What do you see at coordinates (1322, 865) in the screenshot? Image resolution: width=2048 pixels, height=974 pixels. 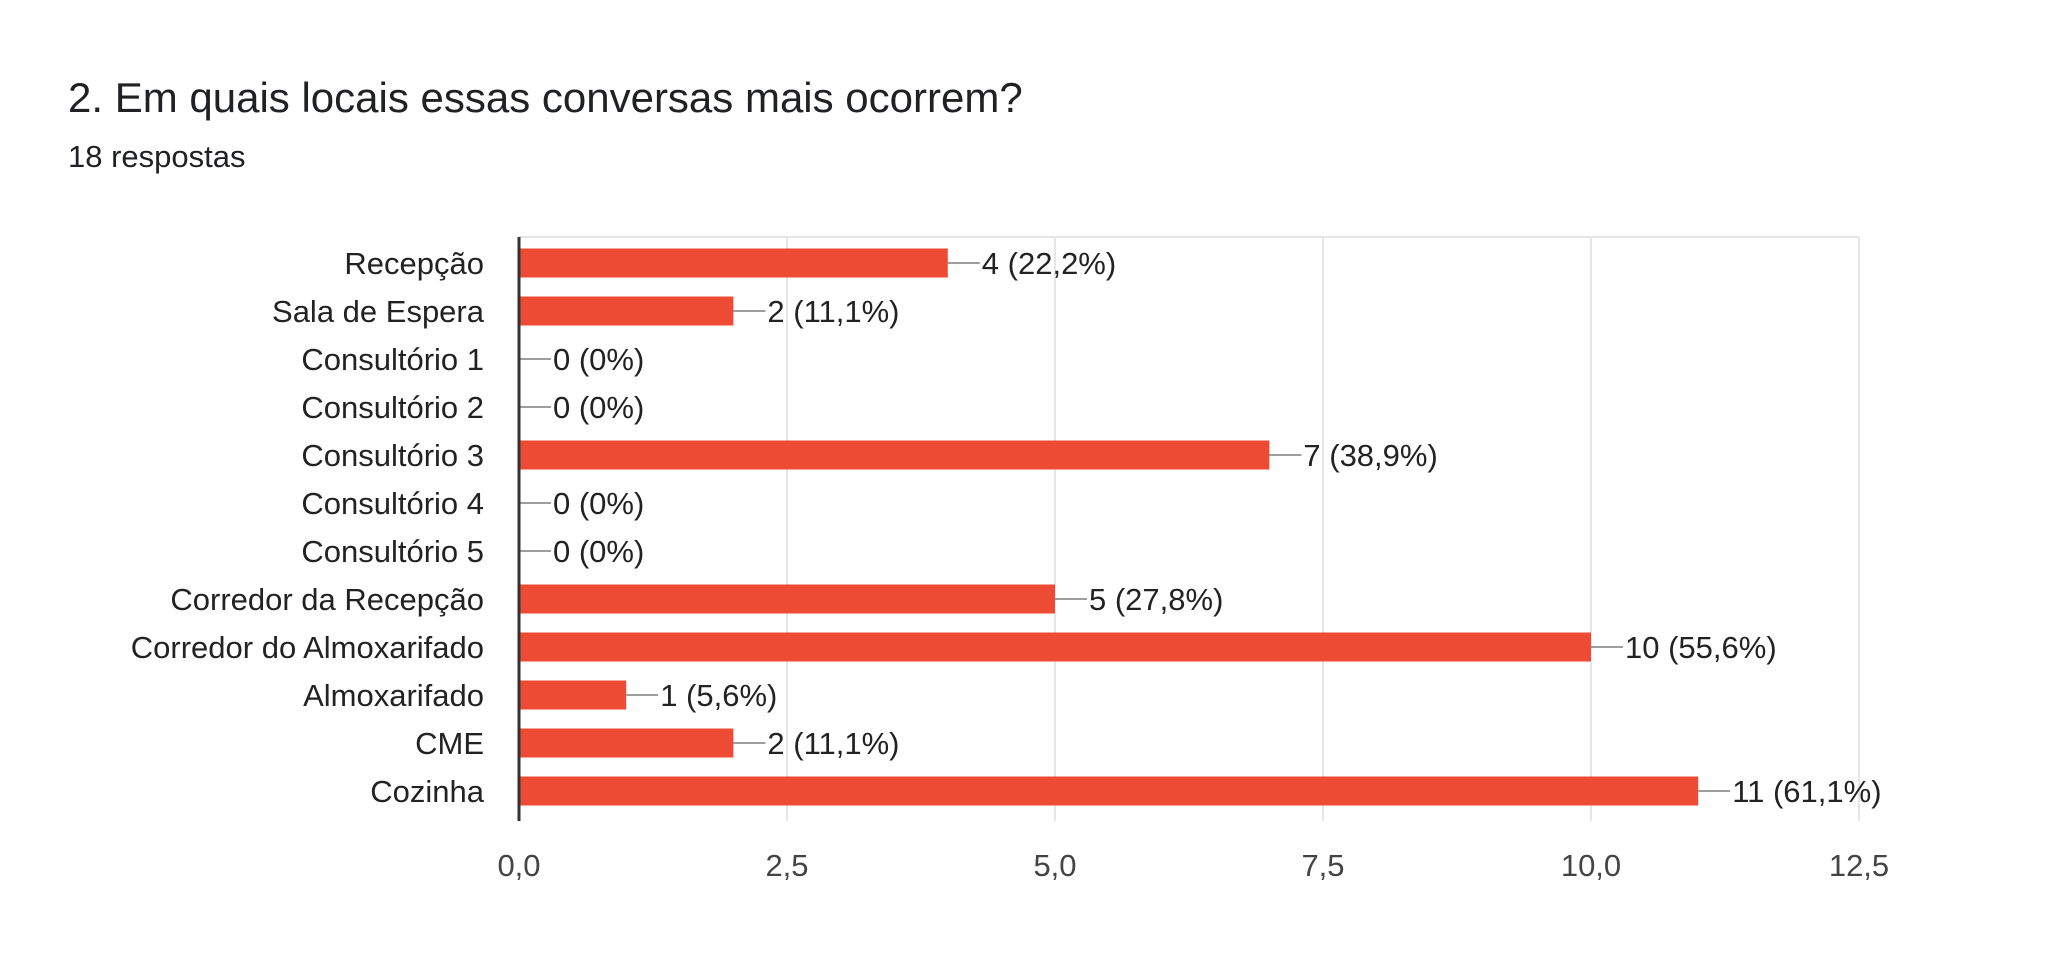 I see `x-tick-label: 7,5` at bounding box center [1322, 865].